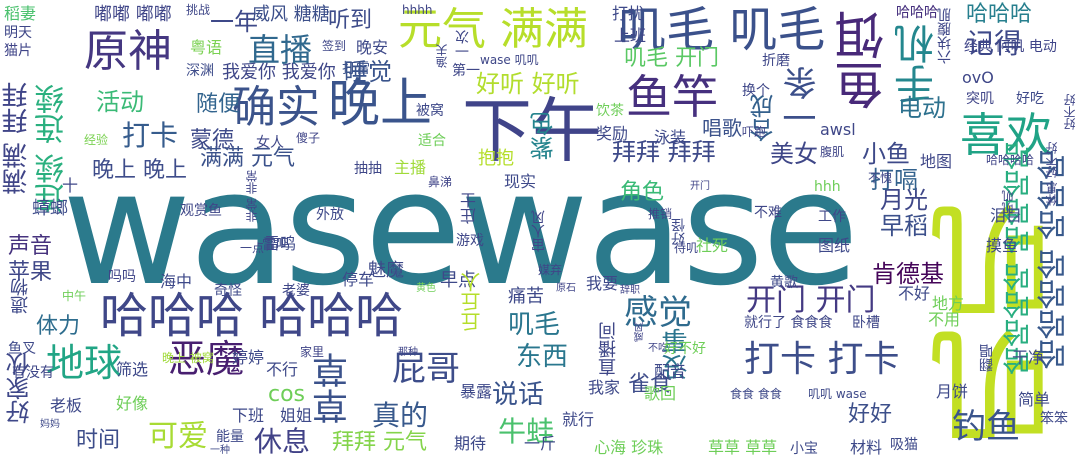  What do you see at coordinates (280, 50) in the screenshot?
I see `word-7: 直播` at bounding box center [280, 50].